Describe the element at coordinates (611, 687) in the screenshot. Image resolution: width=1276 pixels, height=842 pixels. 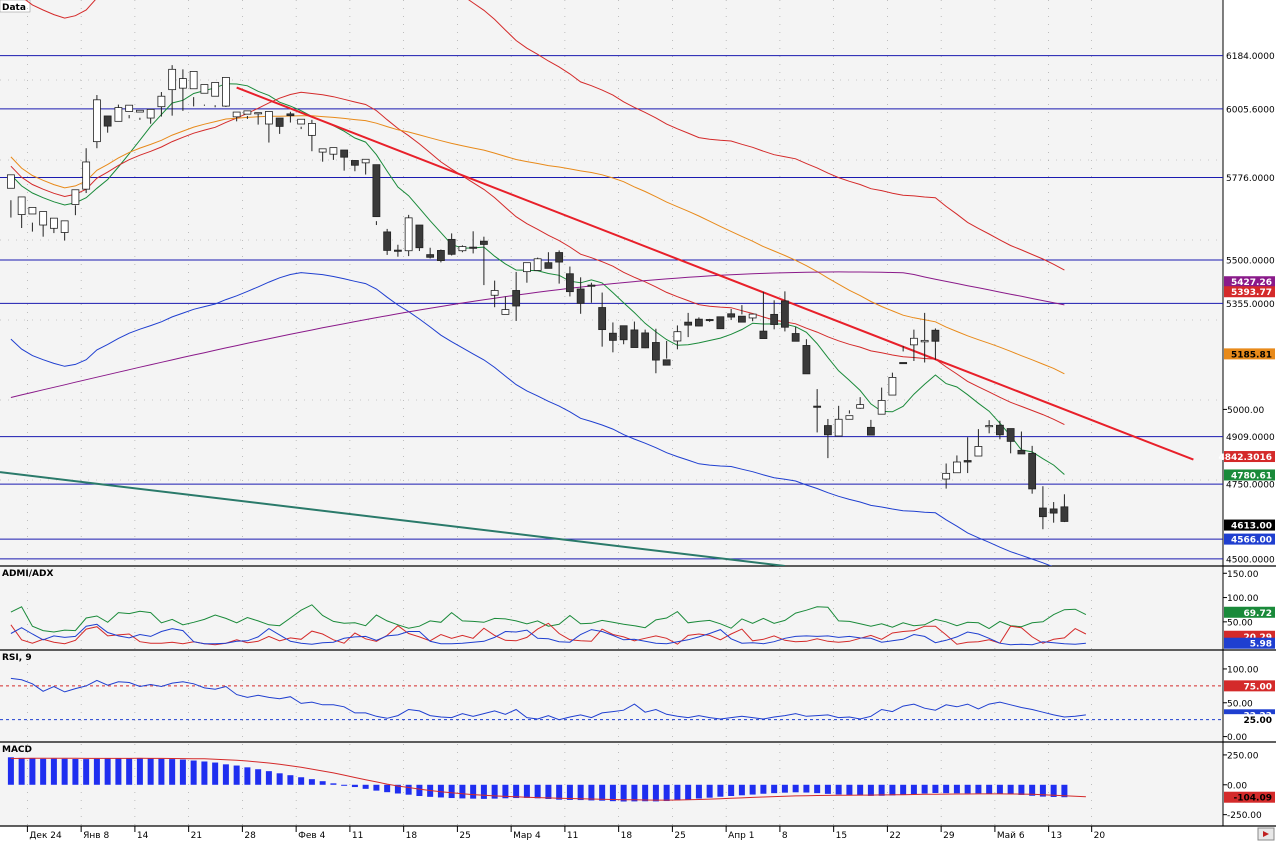
I see `rsi-panel: RSI, 9` at that location.